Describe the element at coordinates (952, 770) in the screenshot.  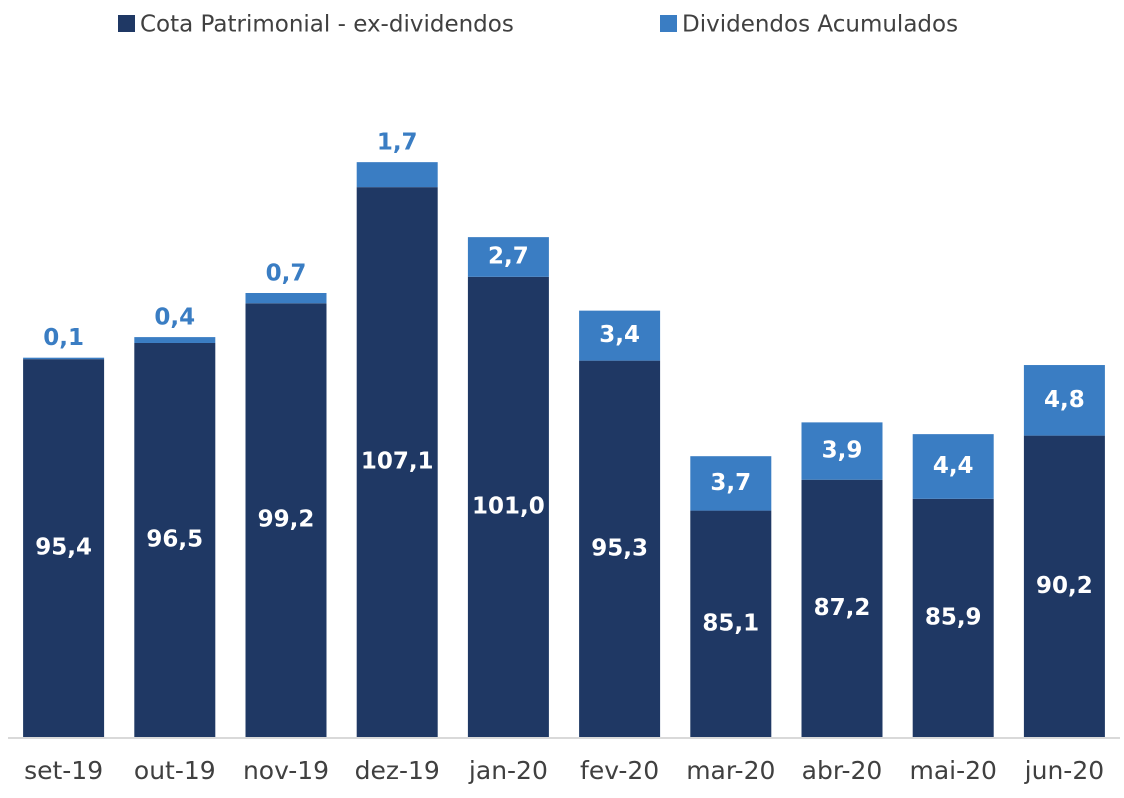
I see `x-tick-label: mai-20` at that location.